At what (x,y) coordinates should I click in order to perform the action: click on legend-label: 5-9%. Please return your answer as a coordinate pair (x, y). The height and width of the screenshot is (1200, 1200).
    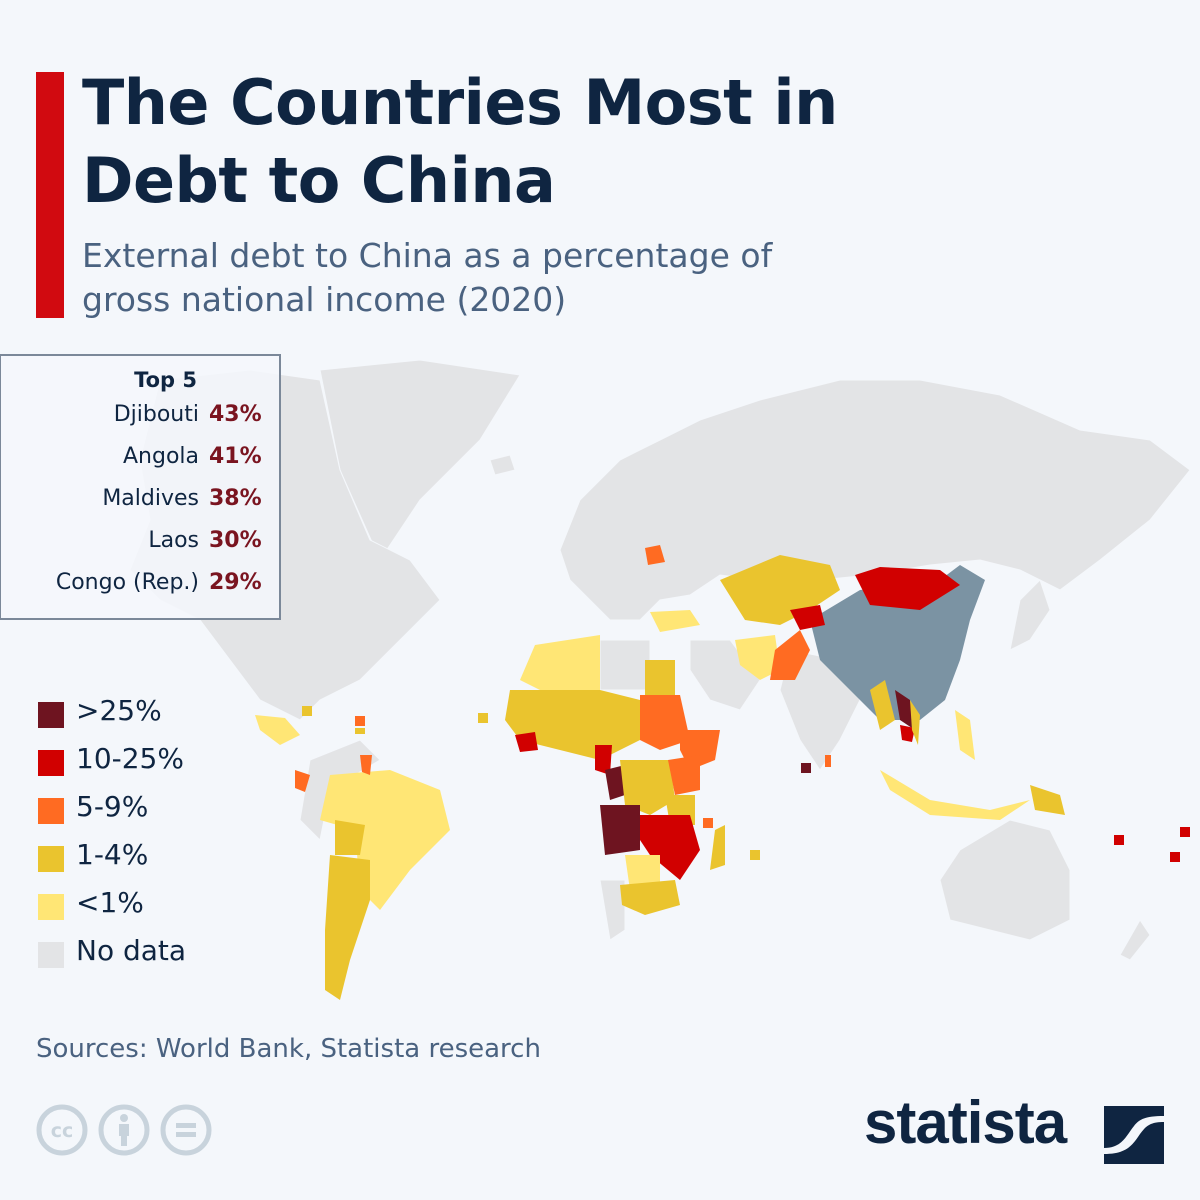
    Looking at the image, I should click on (112, 806).